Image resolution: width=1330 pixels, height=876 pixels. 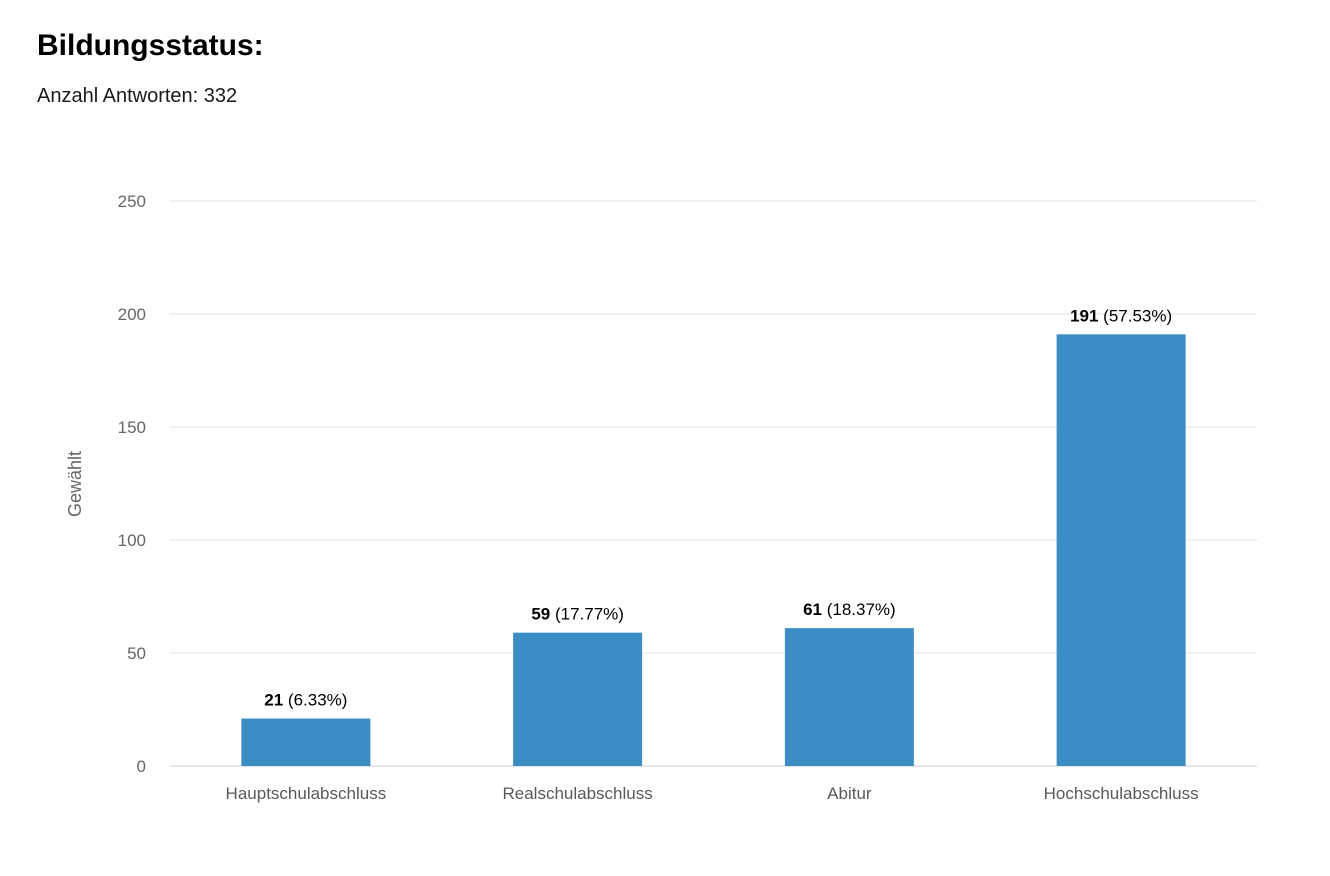 I want to click on data-label-value: 21, so click(x=273, y=700).